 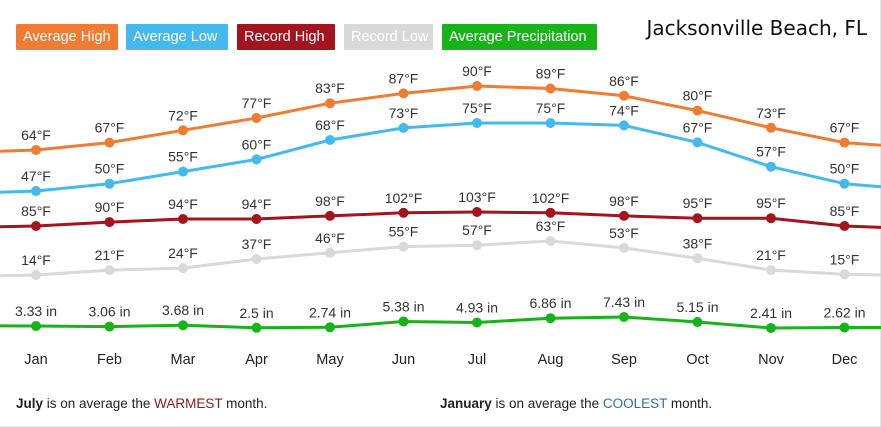 What do you see at coordinates (624, 317) in the screenshot?
I see `point-average-precipitation-sep` at bounding box center [624, 317].